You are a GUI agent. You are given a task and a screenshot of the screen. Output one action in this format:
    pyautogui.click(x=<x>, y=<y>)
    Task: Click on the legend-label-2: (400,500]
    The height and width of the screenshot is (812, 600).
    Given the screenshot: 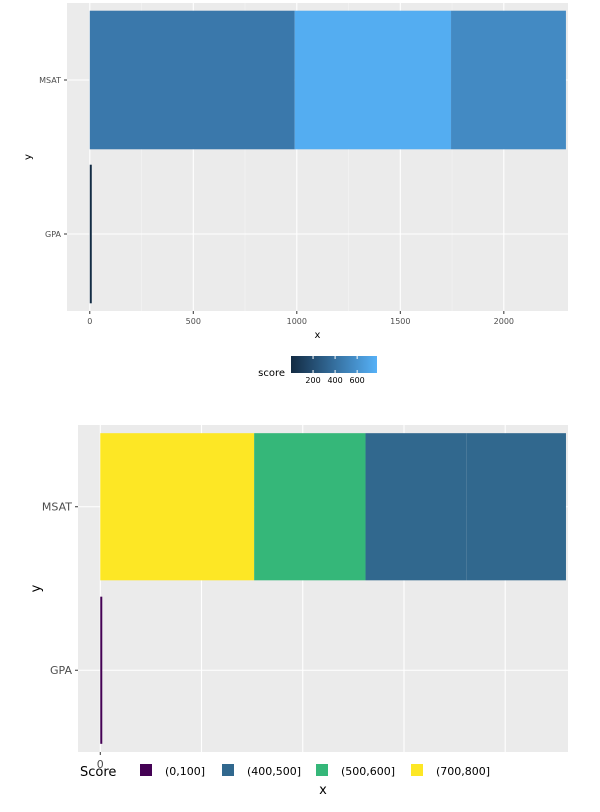 What is the action you would take?
    pyautogui.click(x=274, y=771)
    